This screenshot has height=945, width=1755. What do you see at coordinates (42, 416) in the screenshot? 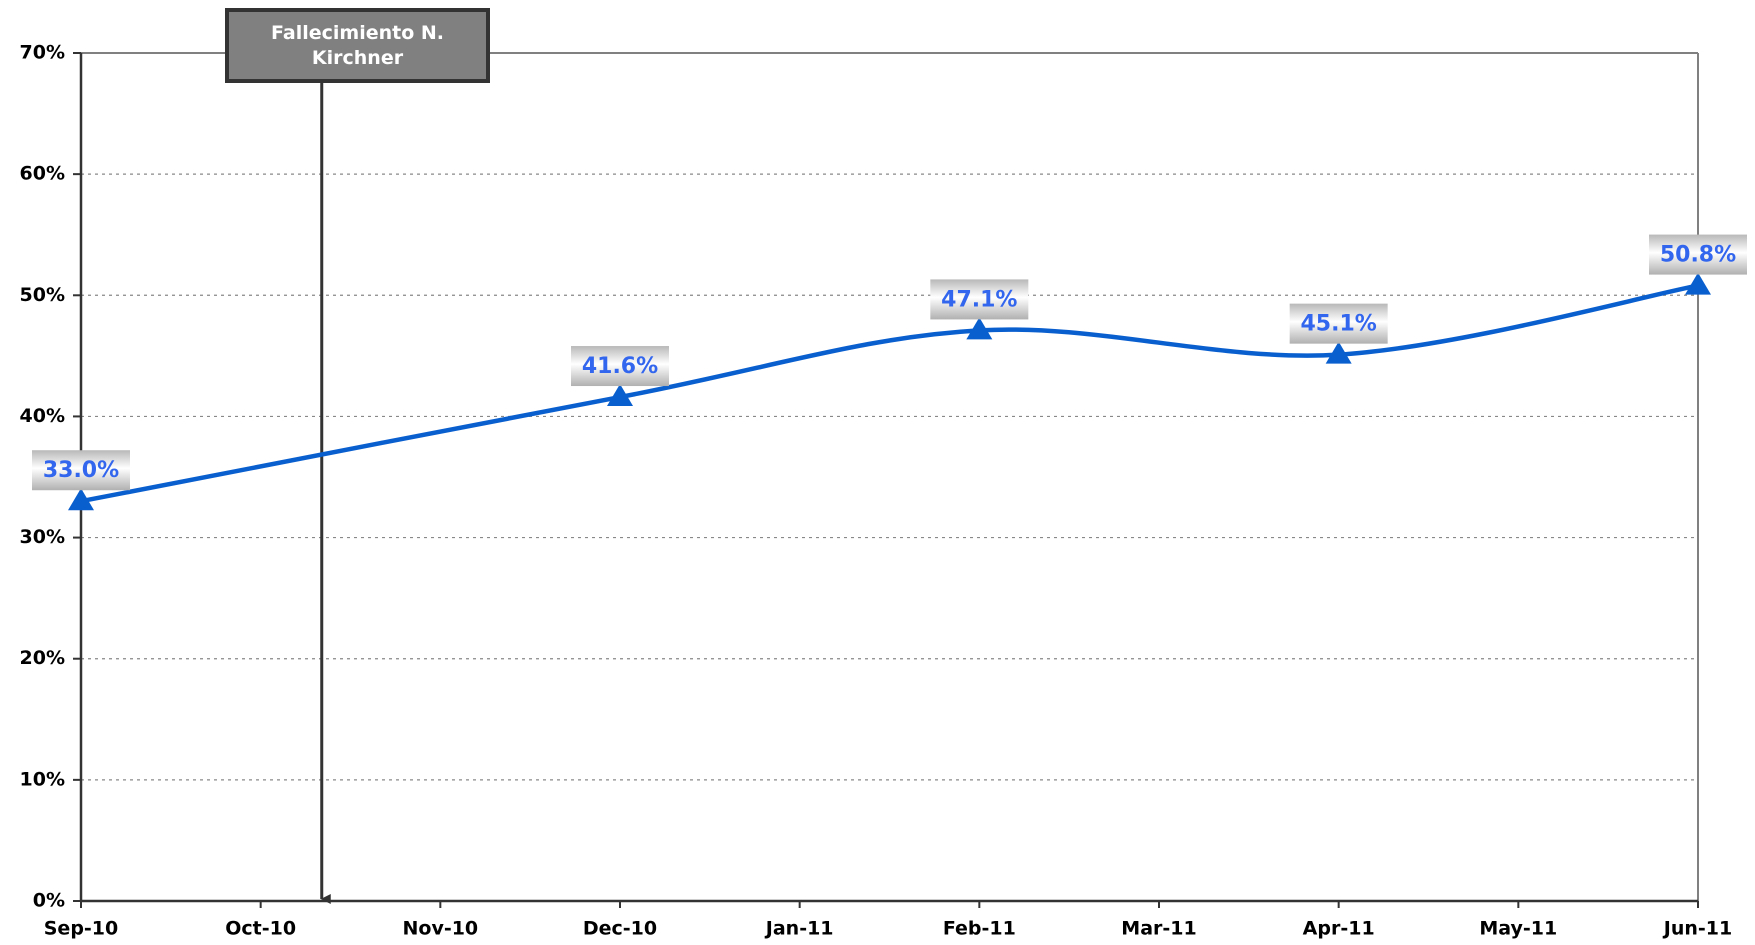
I see `y-tick-label: 40%` at bounding box center [42, 416].